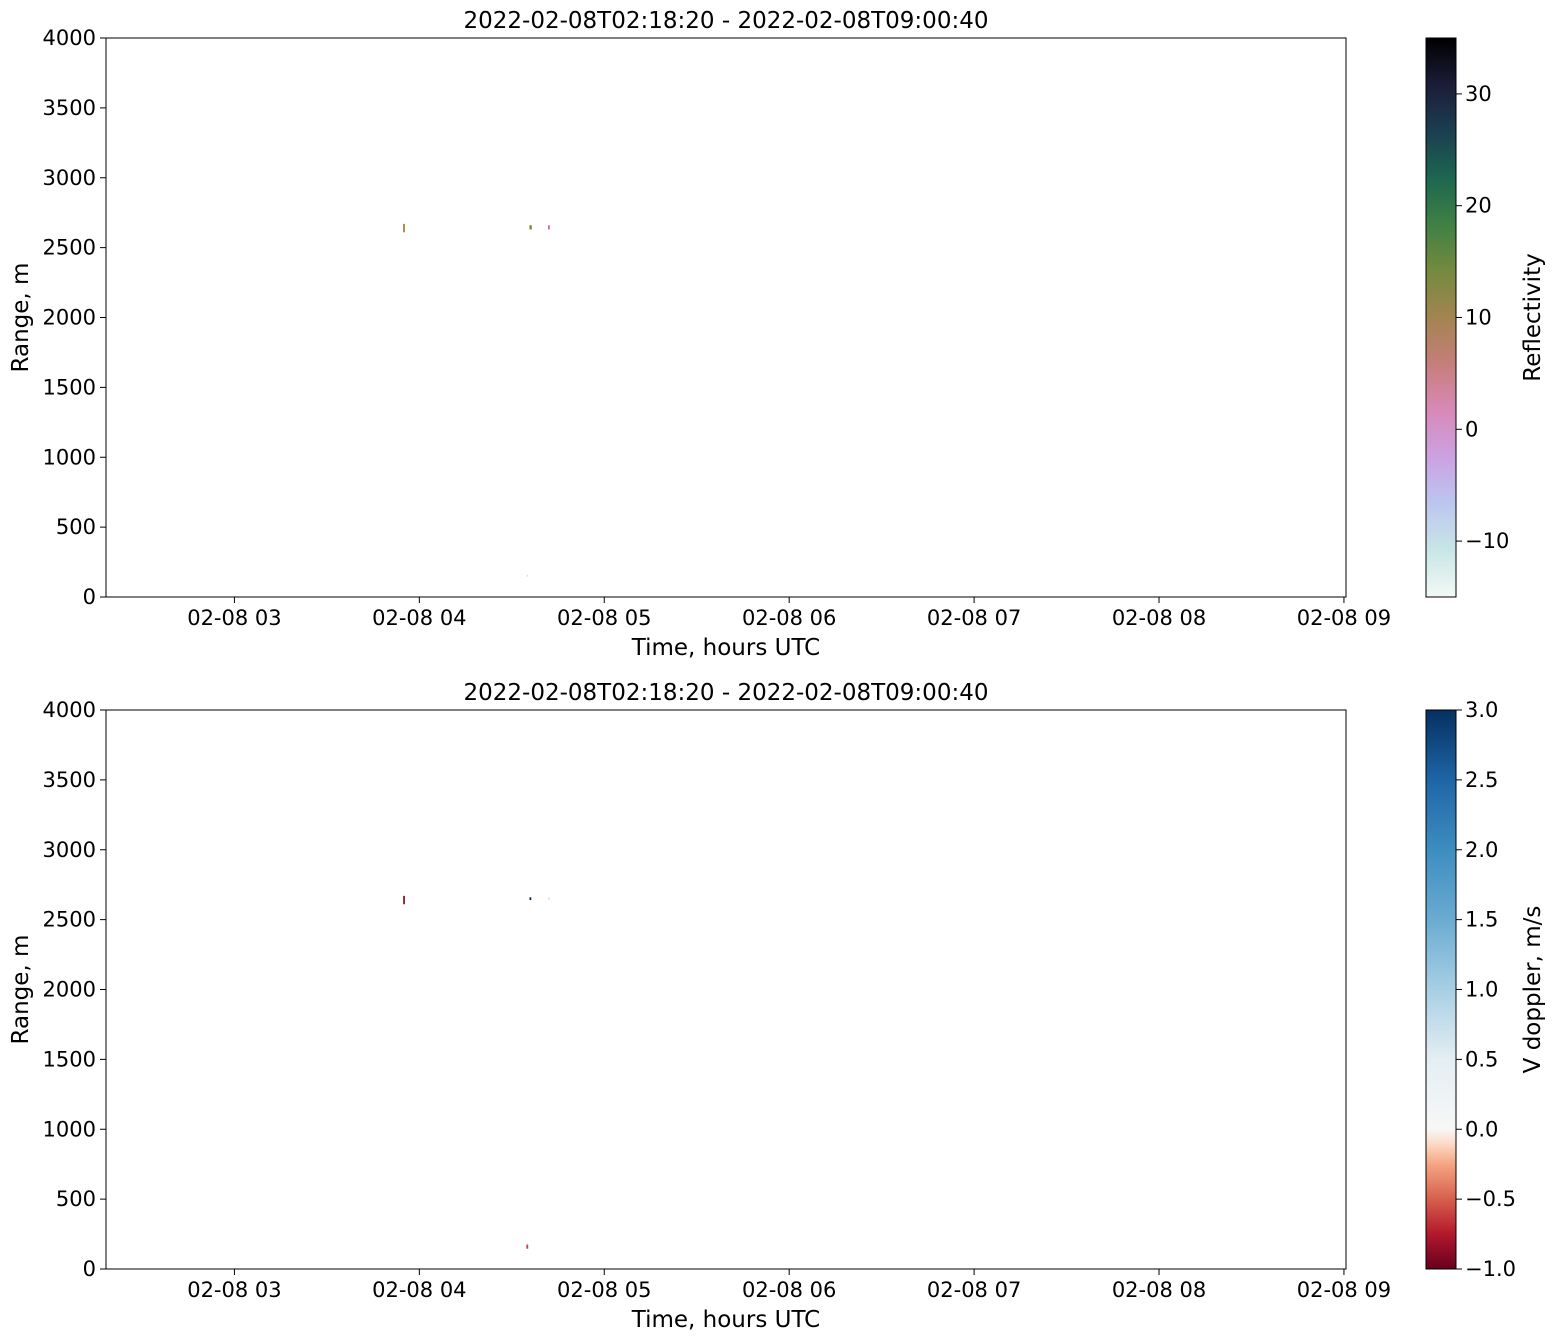 Image resolution: width=1559 pixels, height=1341 pixels. Describe the element at coordinates (1490, 1269) in the screenshot. I see `colorbar-tick-label: −1.0` at that location.